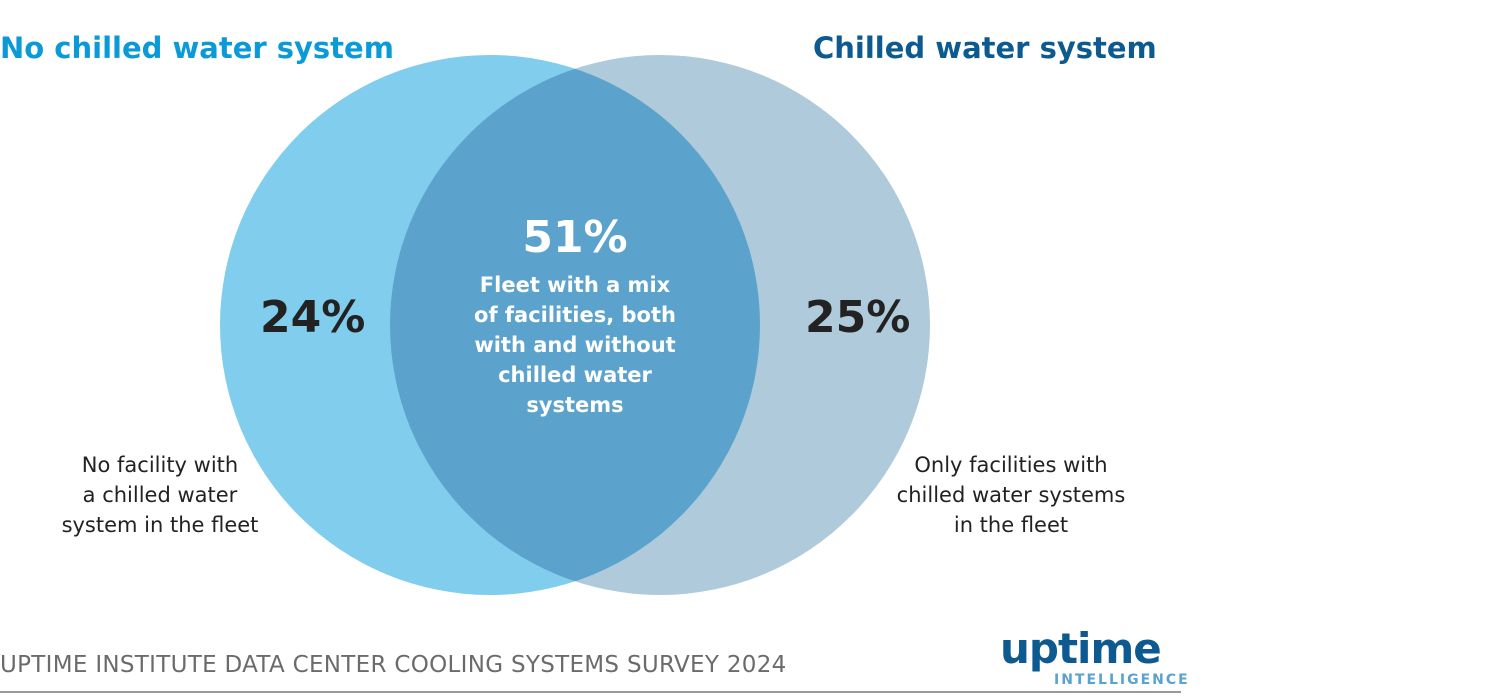 This screenshot has height=700, width=1489. What do you see at coordinates (985, 48) in the screenshot?
I see `set-title-chilled-water: Chilled water system` at bounding box center [985, 48].